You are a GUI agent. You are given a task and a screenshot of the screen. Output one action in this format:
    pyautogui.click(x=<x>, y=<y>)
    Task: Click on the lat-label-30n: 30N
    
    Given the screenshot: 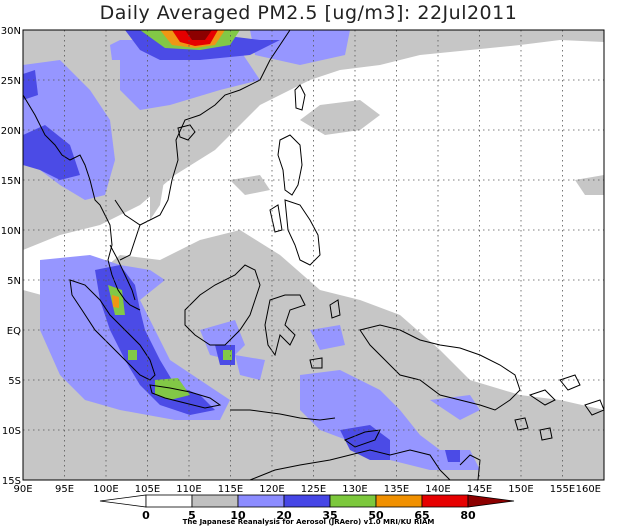 What is the action you would take?
    pyautogui.click(x=11, y=31)
    